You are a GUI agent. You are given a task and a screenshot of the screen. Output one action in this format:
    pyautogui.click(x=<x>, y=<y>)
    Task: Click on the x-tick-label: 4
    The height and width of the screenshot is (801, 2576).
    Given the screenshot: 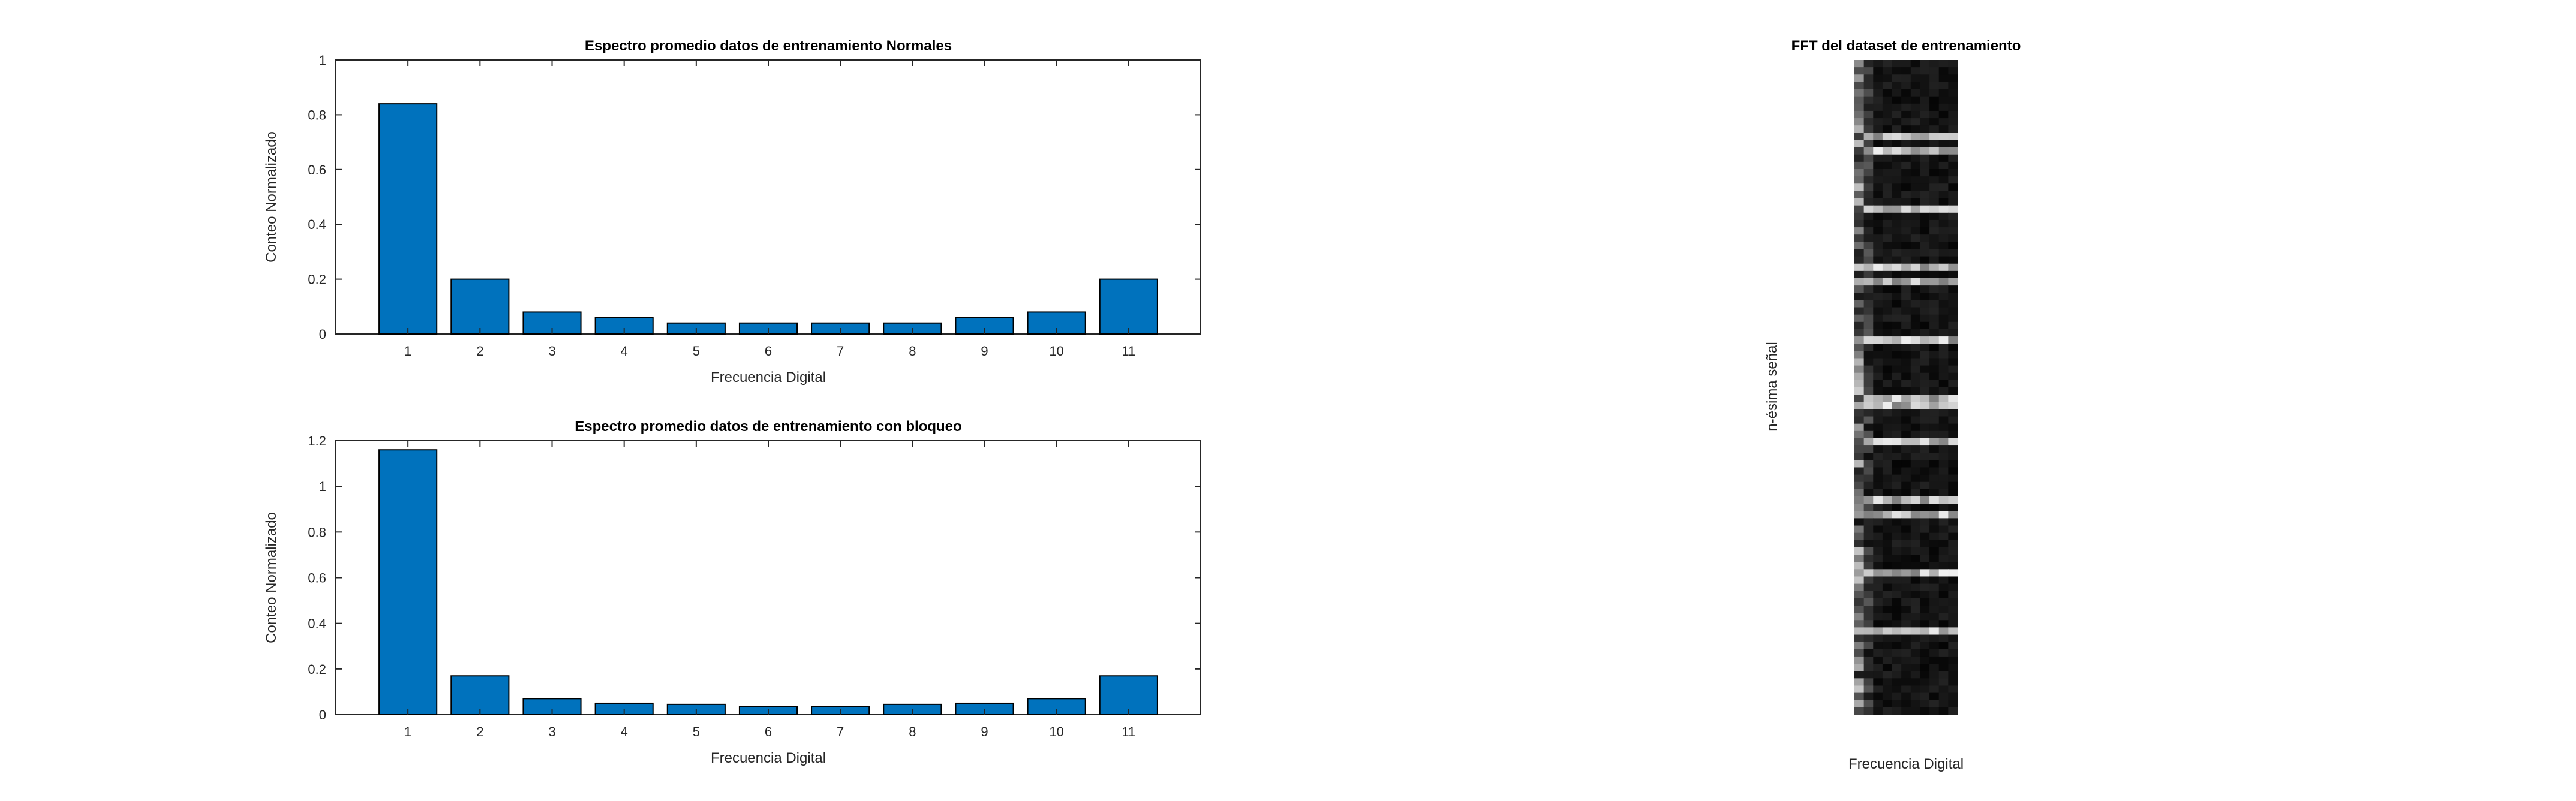 What is the action you would take?
    pyautogui.click(x=625, y=732)
    